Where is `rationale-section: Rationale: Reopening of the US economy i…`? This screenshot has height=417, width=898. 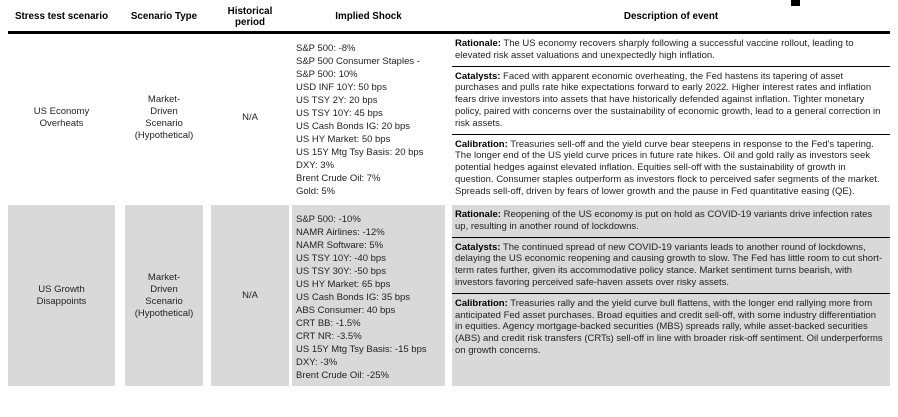 rationale-section: Rationale: Reopening of the US economy i… is located at coordinates (671, 221).